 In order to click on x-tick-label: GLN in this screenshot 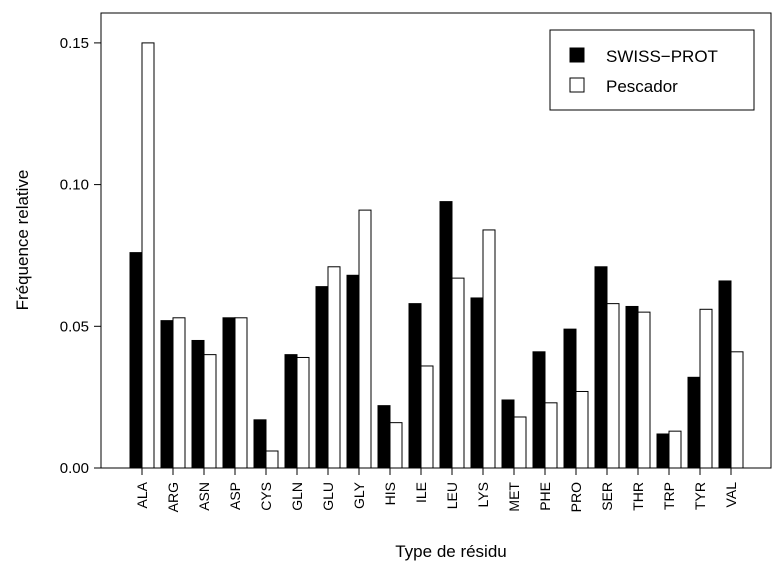, I will do `click(297, 496)`.